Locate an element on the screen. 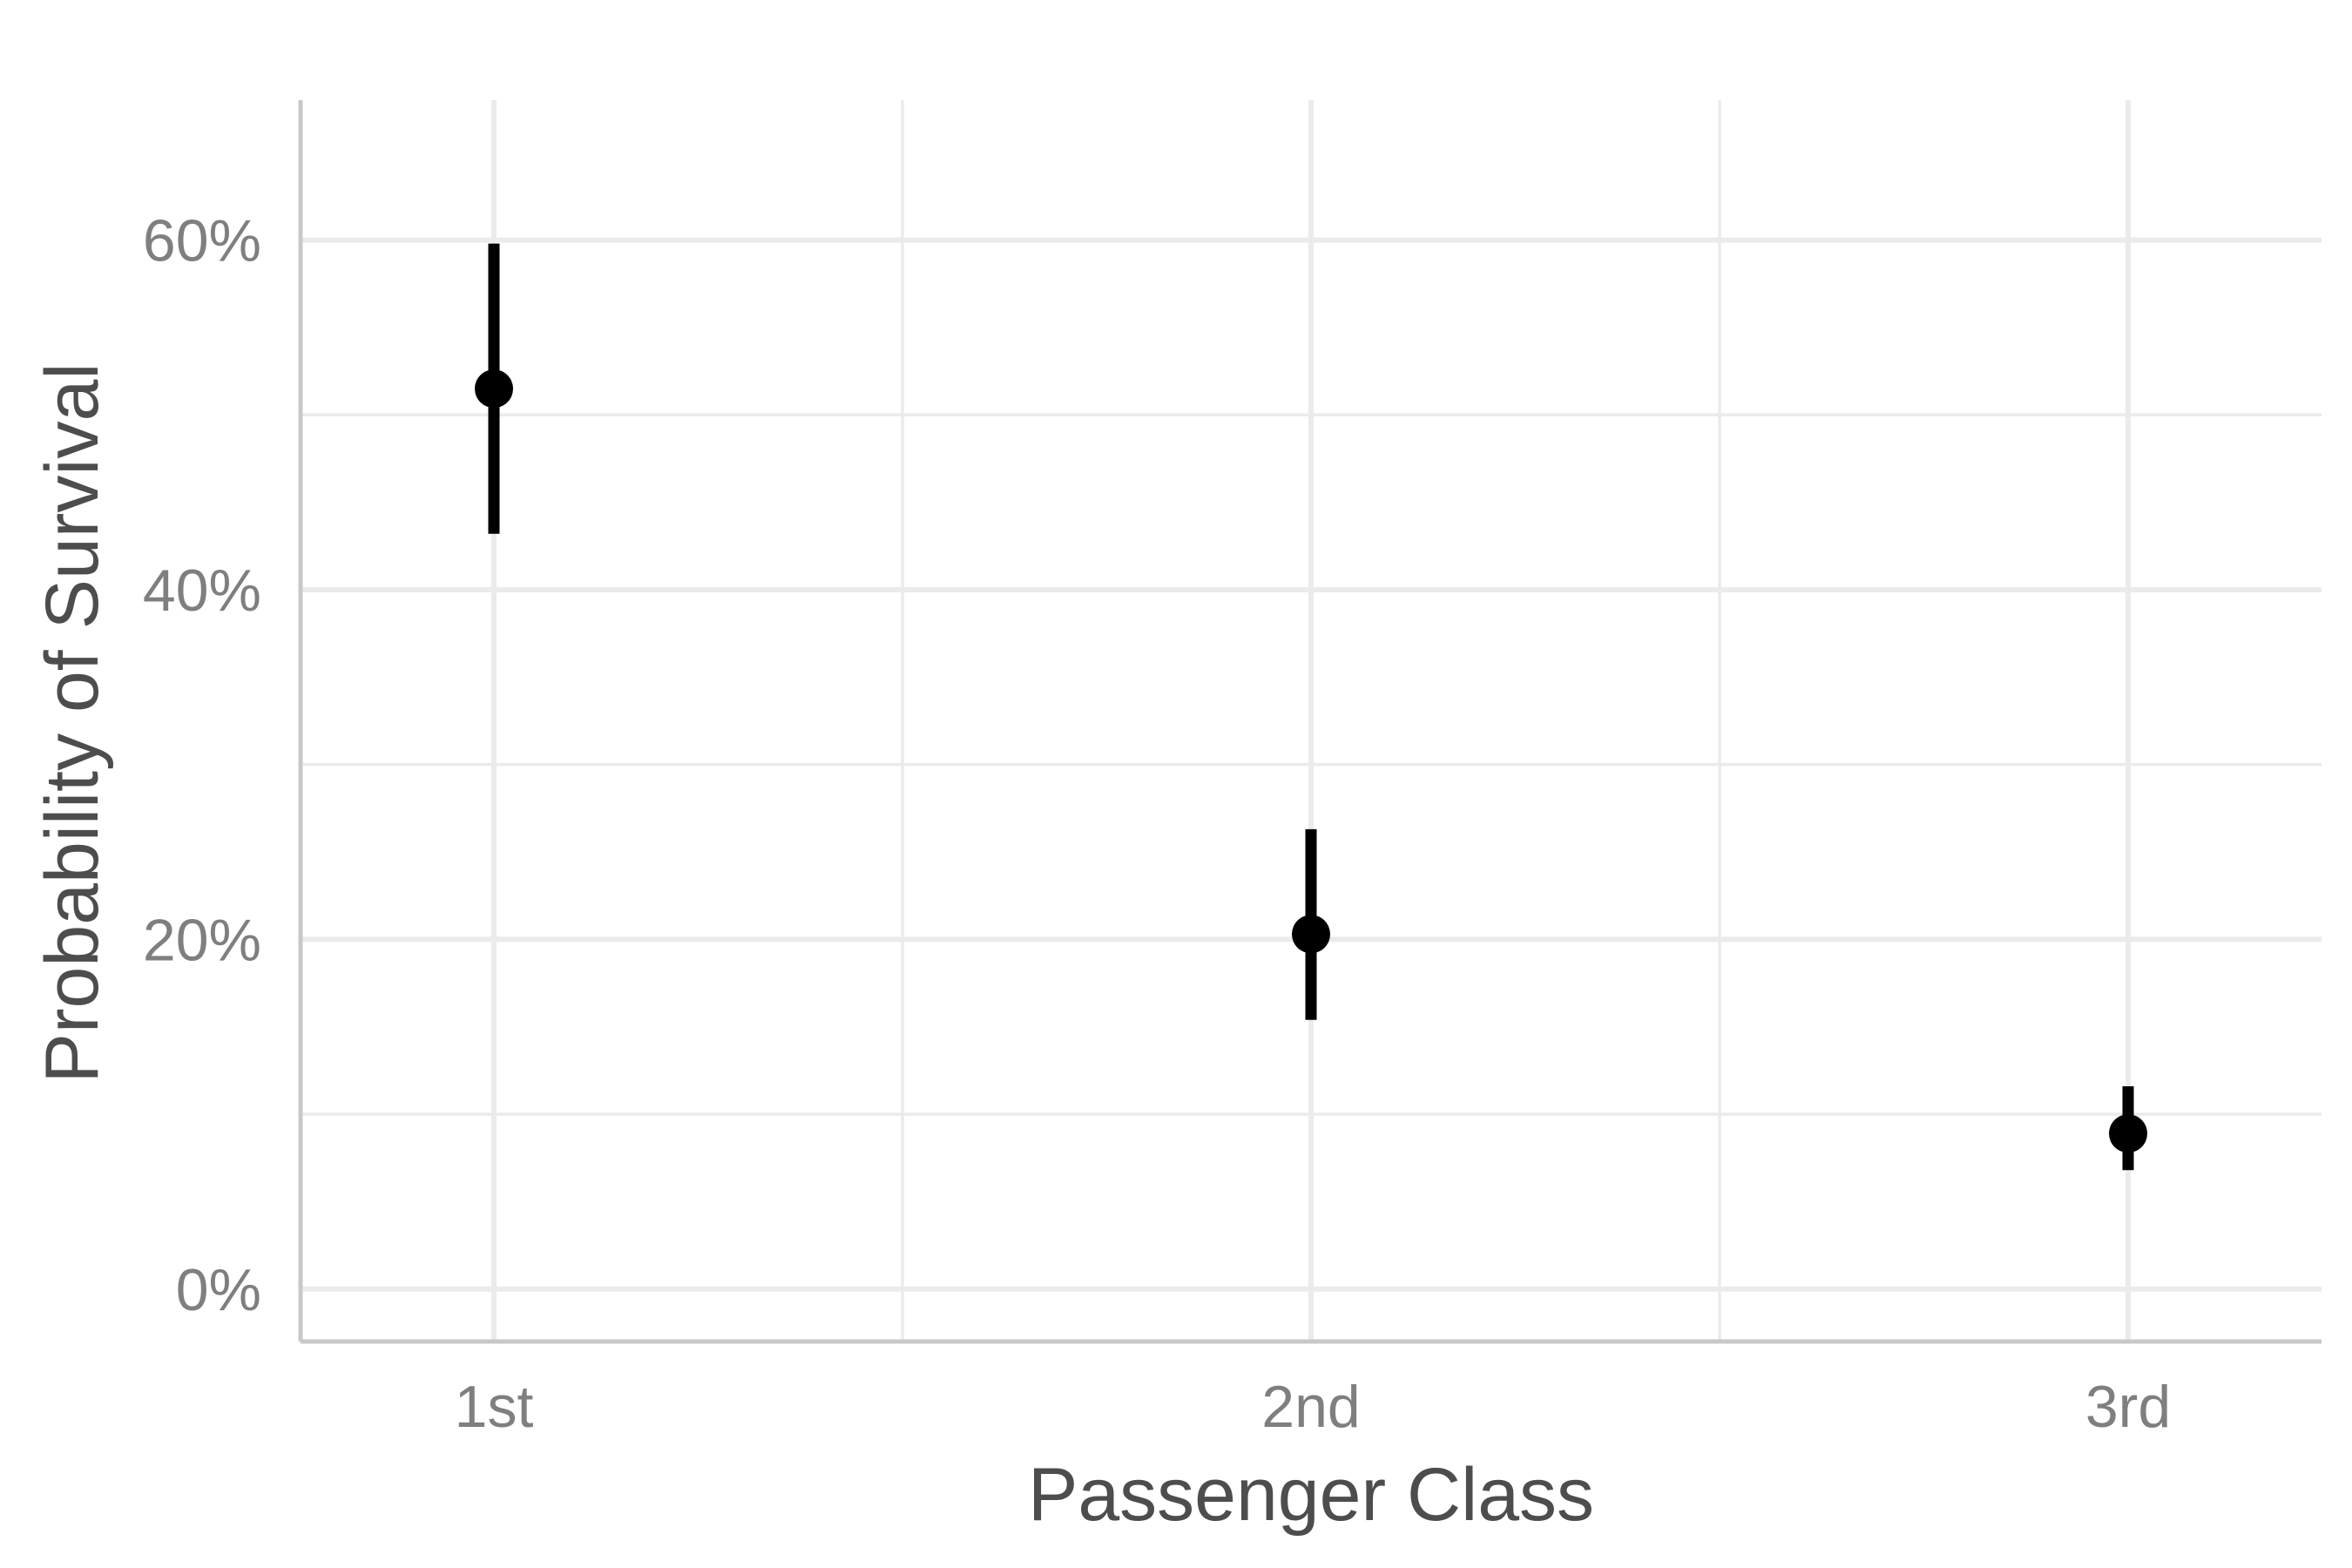  y-tick-label: 40% is located at coordinates (202, 591).